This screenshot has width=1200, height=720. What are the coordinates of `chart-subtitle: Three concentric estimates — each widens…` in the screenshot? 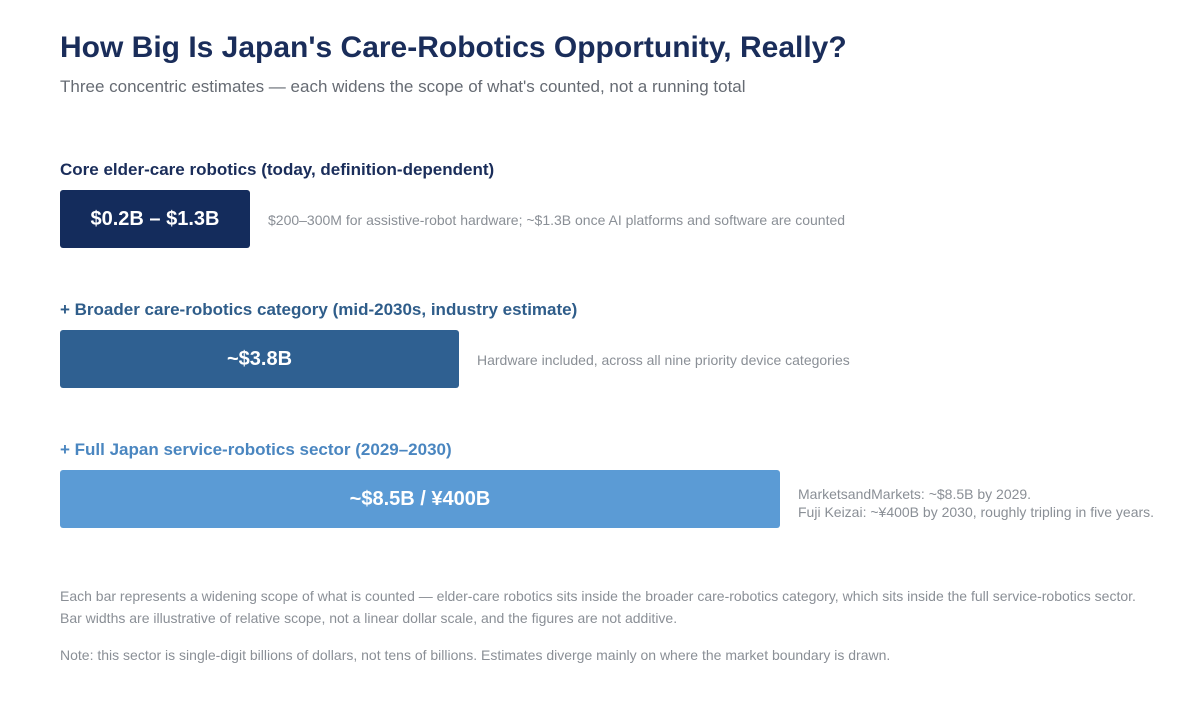 It's located at (403, 86).